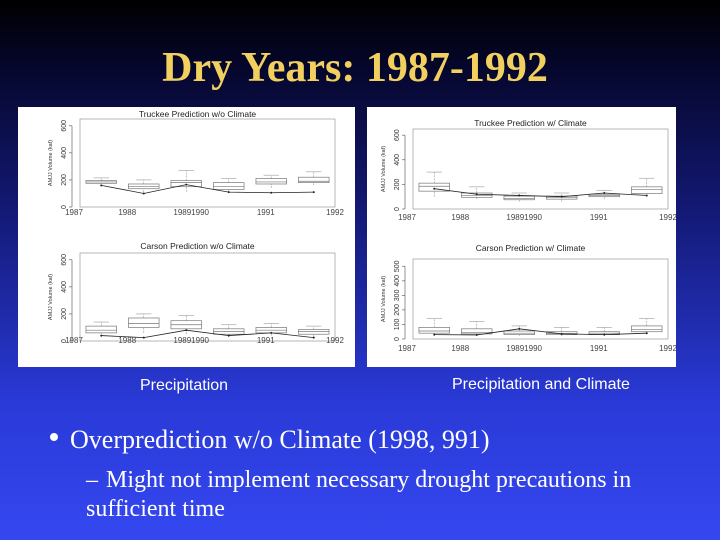 The width and height of the screenshot is (720, 540). What do you see at coordinates (541, 384) in the screenshot?
I see `caption-precipitation-climate: Precipitation and Climate` at bounding box center [541, 384].